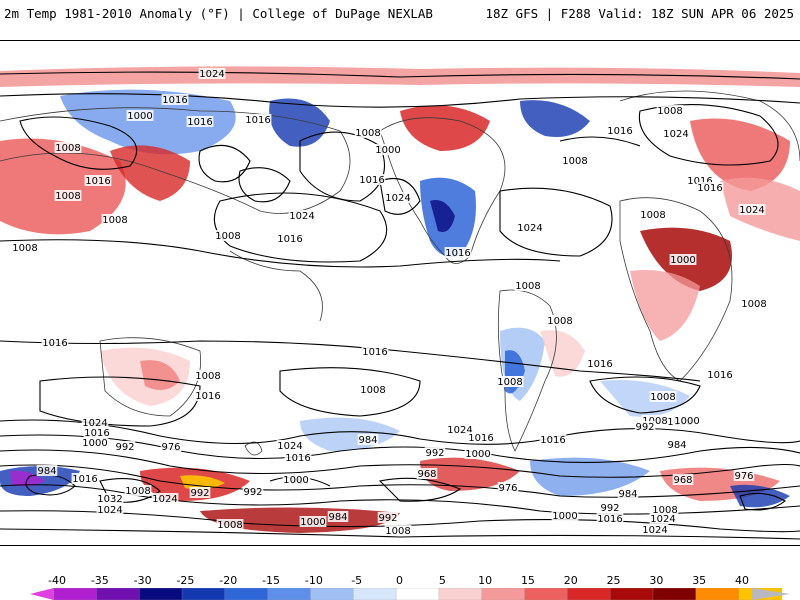  I want to click on colorbar-tick-labels: -40 -35 -30 -25 -20 -15 -10 -5 0 5 10 15 20 25 30 35 40, so click(400, 577).